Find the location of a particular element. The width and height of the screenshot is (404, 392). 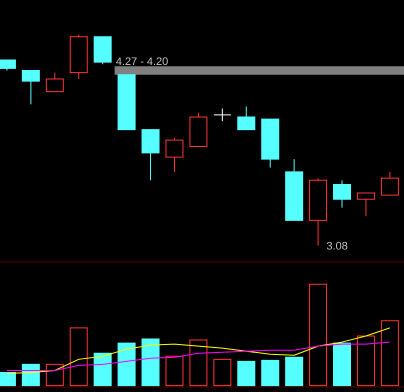

annotation: 3.08 is located at coordinates (337, 246).